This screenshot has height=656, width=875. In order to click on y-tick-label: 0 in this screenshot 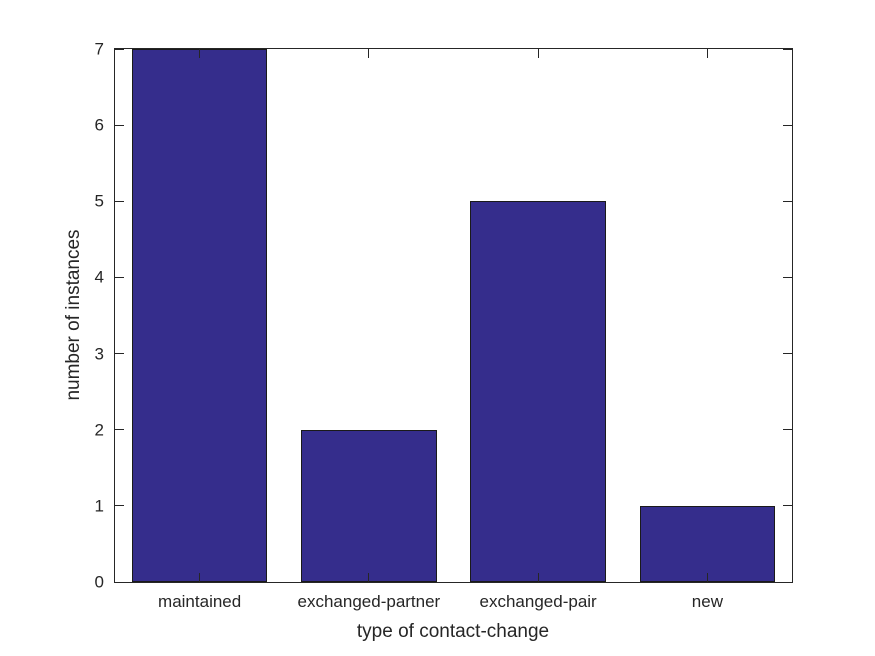, I will do `click(99, 582)`.